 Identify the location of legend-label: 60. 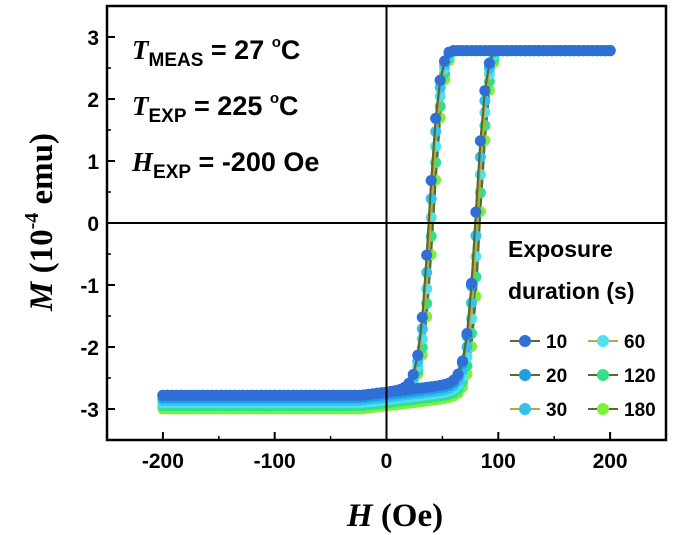
(634, 342).